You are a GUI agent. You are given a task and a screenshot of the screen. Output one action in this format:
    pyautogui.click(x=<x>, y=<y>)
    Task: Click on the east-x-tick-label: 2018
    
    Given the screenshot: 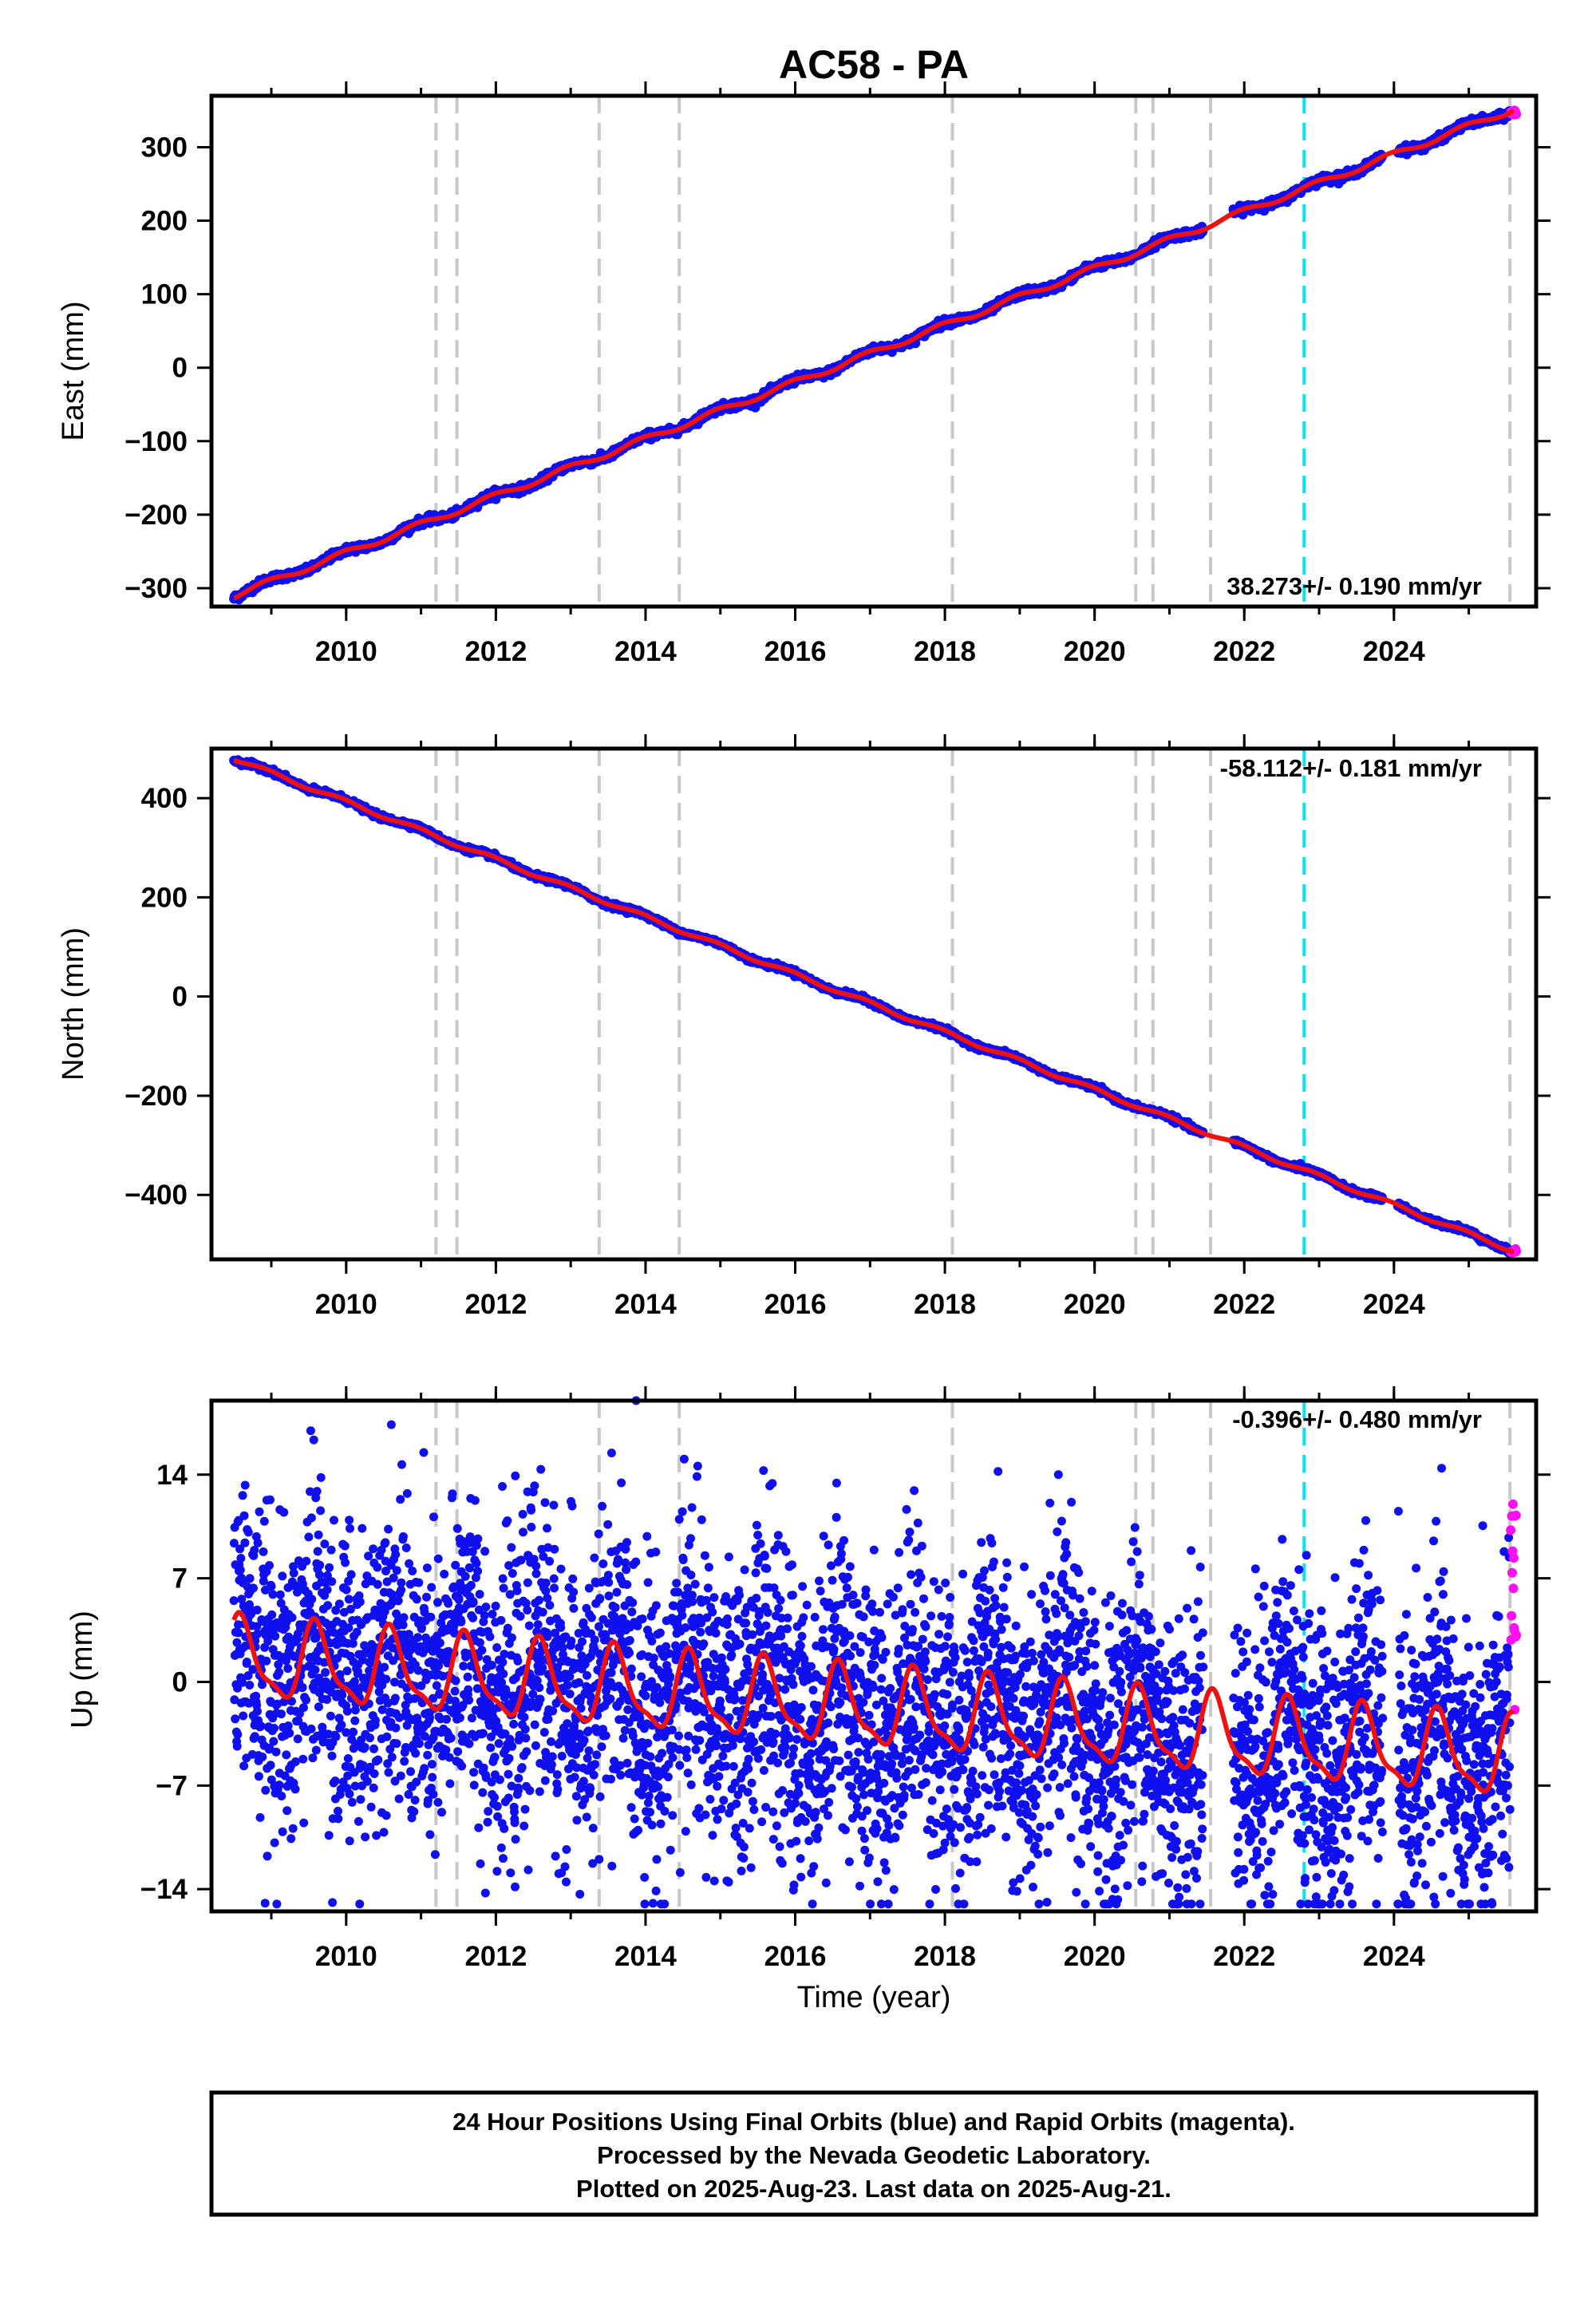 What is the action you would take?
    pyautogui.click(x=945, y=651)
    